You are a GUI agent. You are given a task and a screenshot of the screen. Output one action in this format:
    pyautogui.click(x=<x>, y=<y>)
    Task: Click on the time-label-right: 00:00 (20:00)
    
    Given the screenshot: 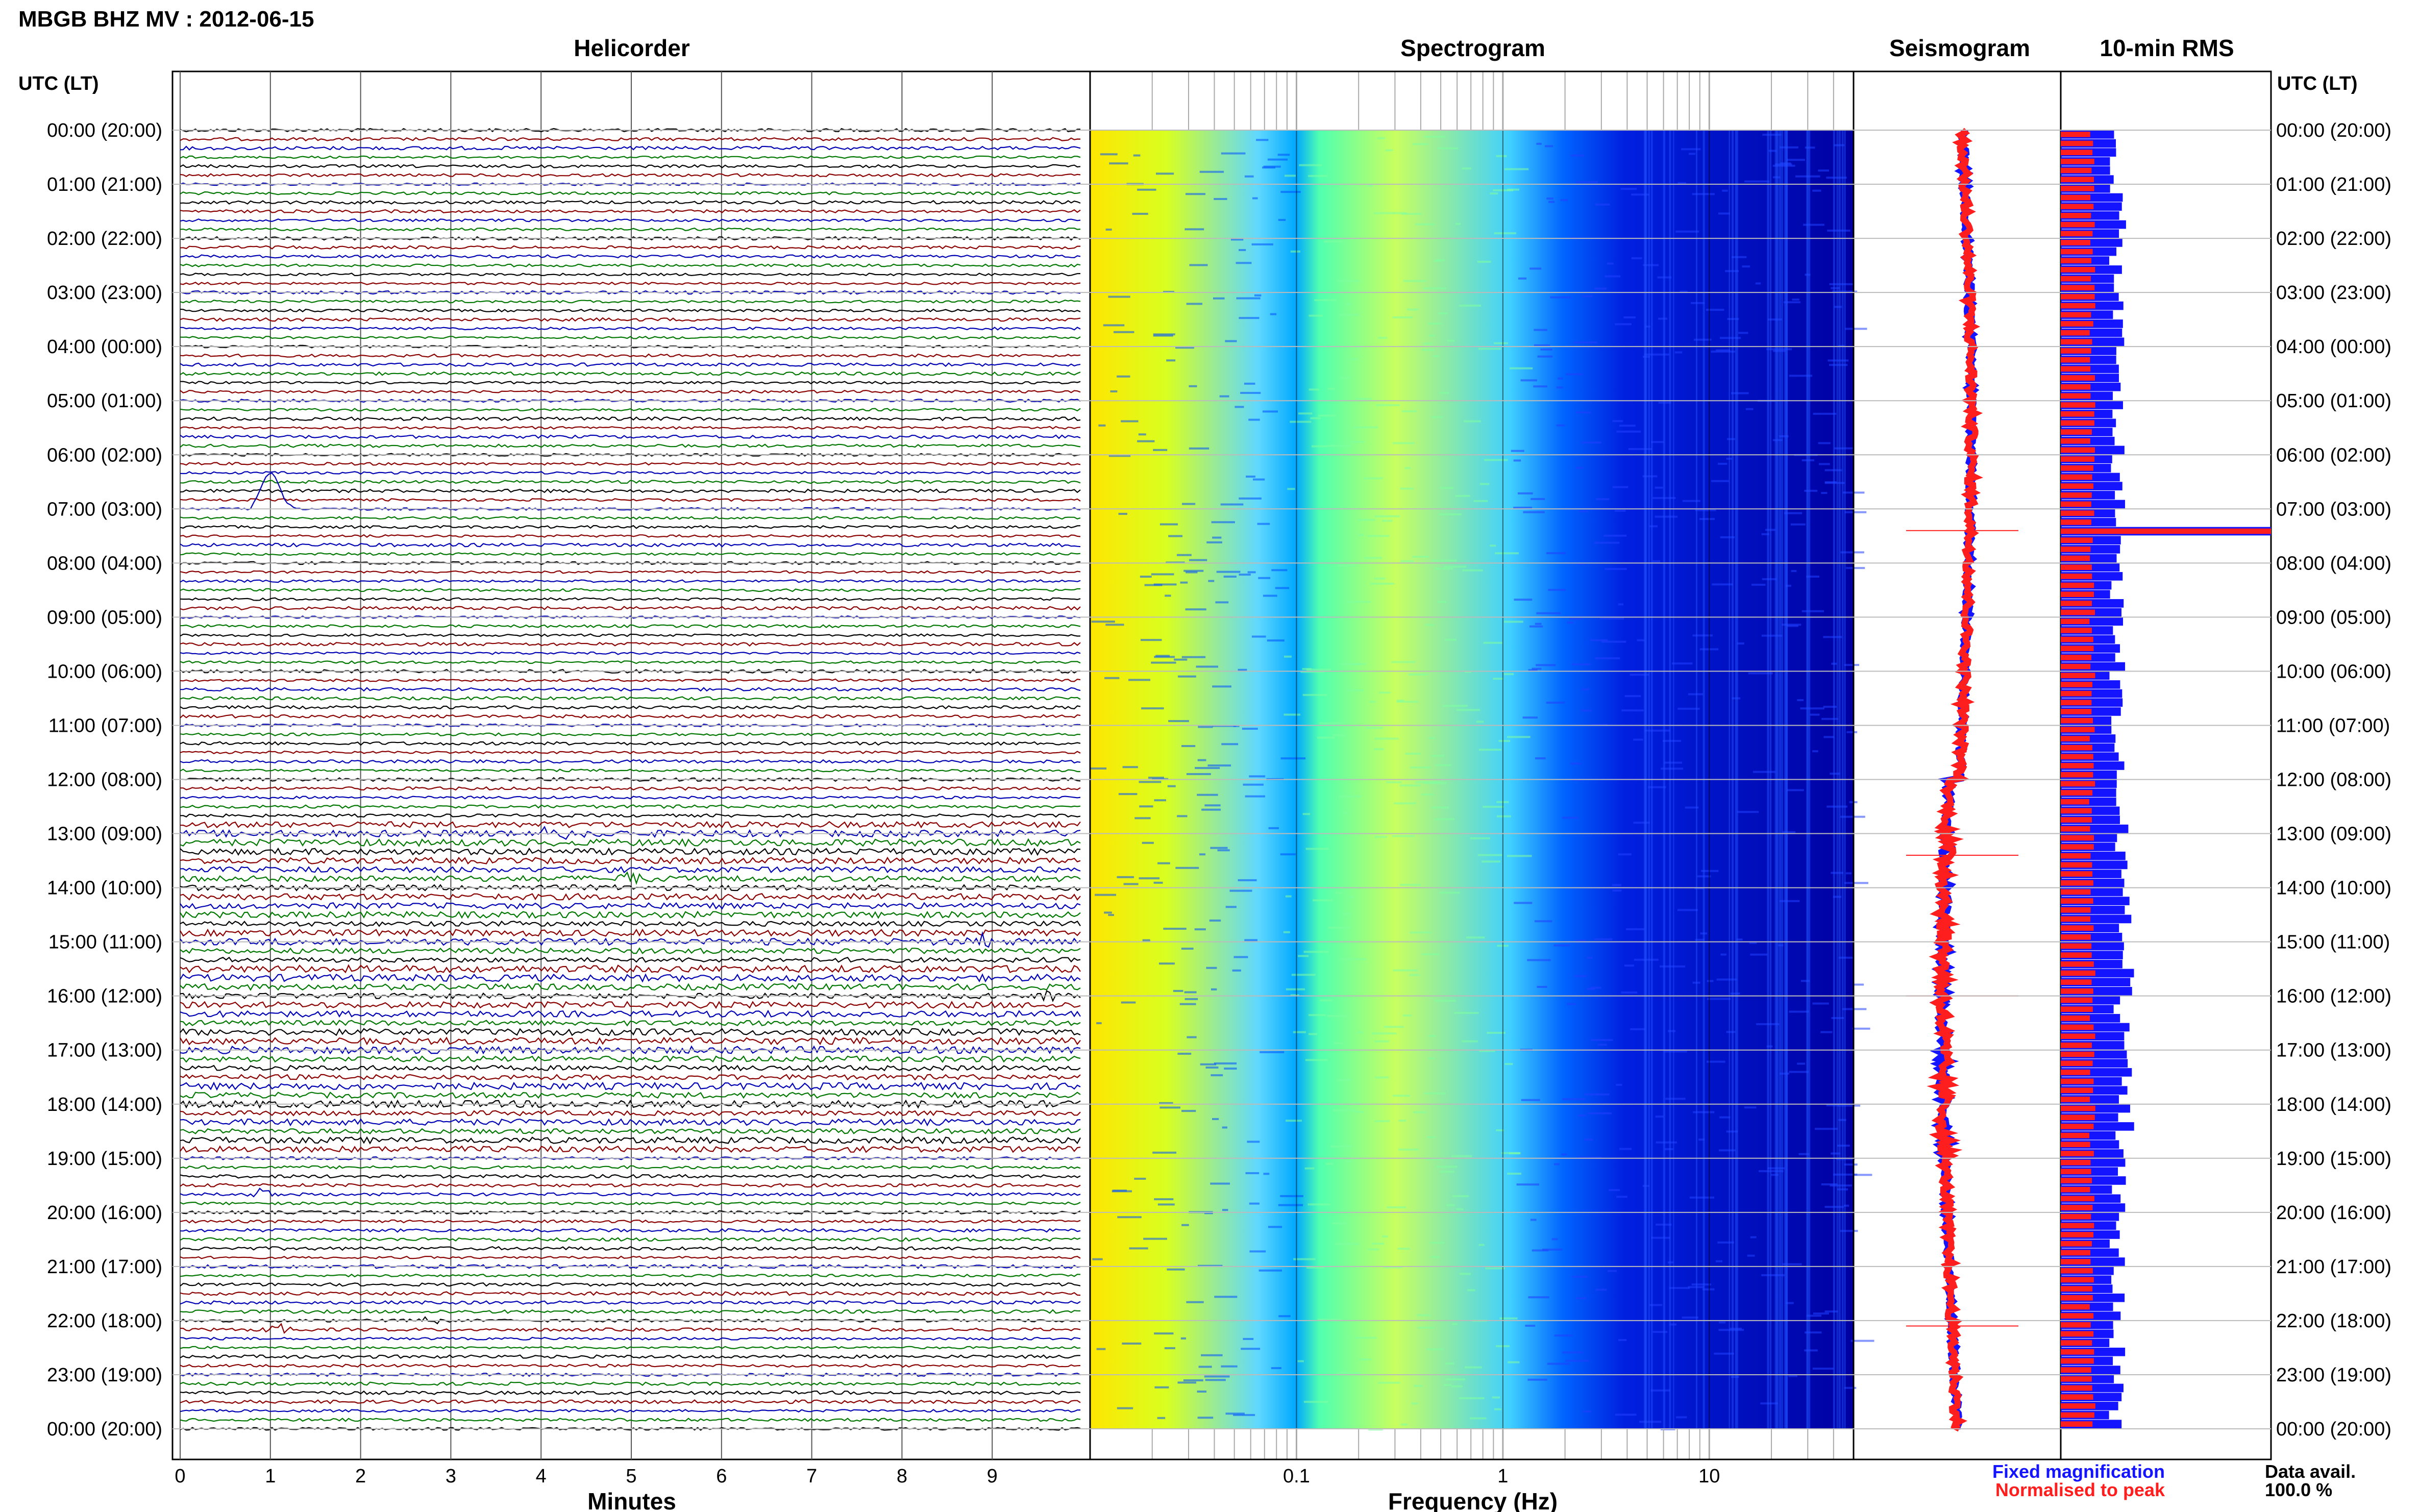 What is the action you would take?
    pyautogui.click(x=2333, y=130)
    